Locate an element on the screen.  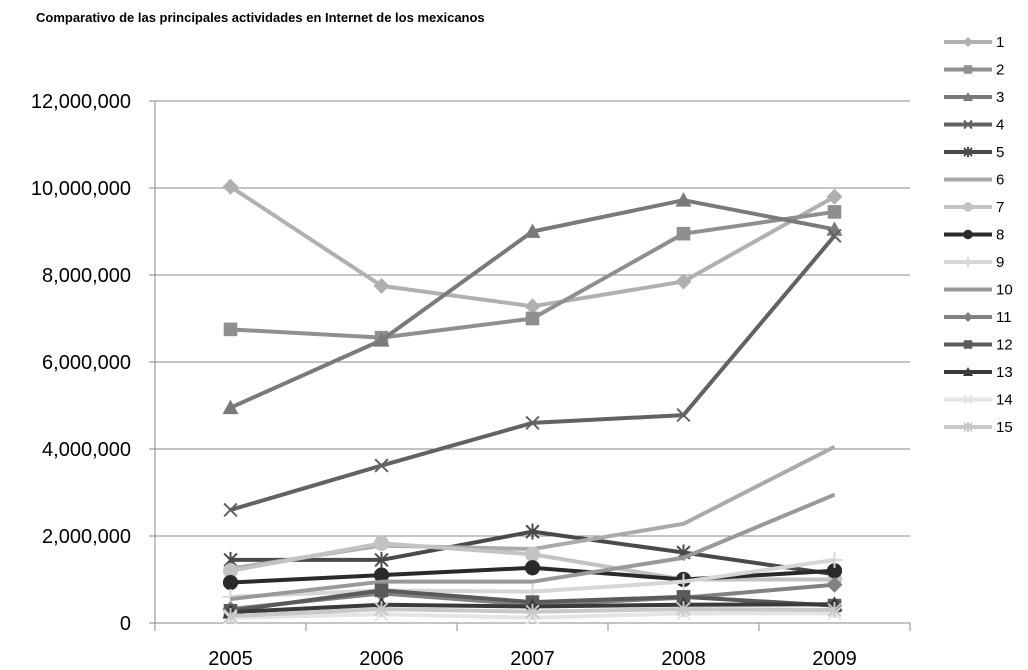
legend-item: 11 is located at coordinates (978, 317).